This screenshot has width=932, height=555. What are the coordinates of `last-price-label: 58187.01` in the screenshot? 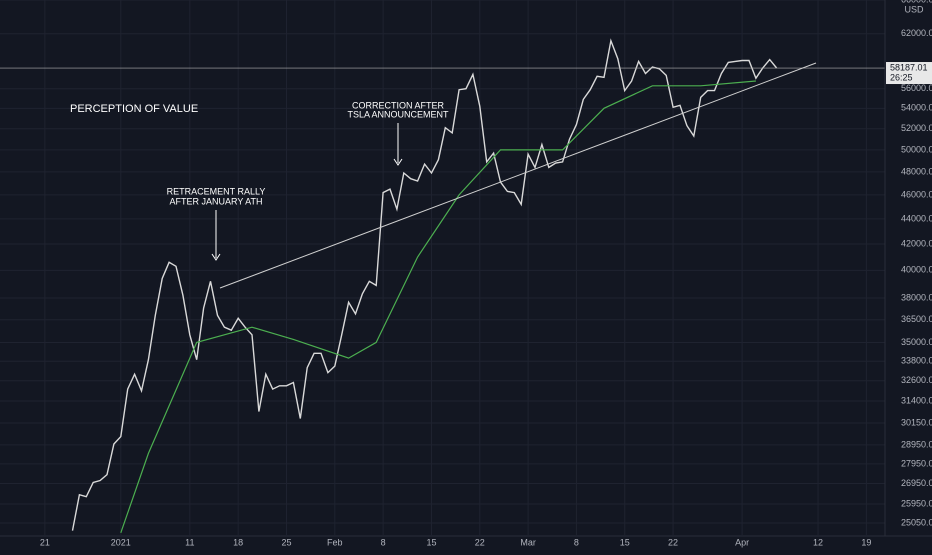 It's located at (909, 67).